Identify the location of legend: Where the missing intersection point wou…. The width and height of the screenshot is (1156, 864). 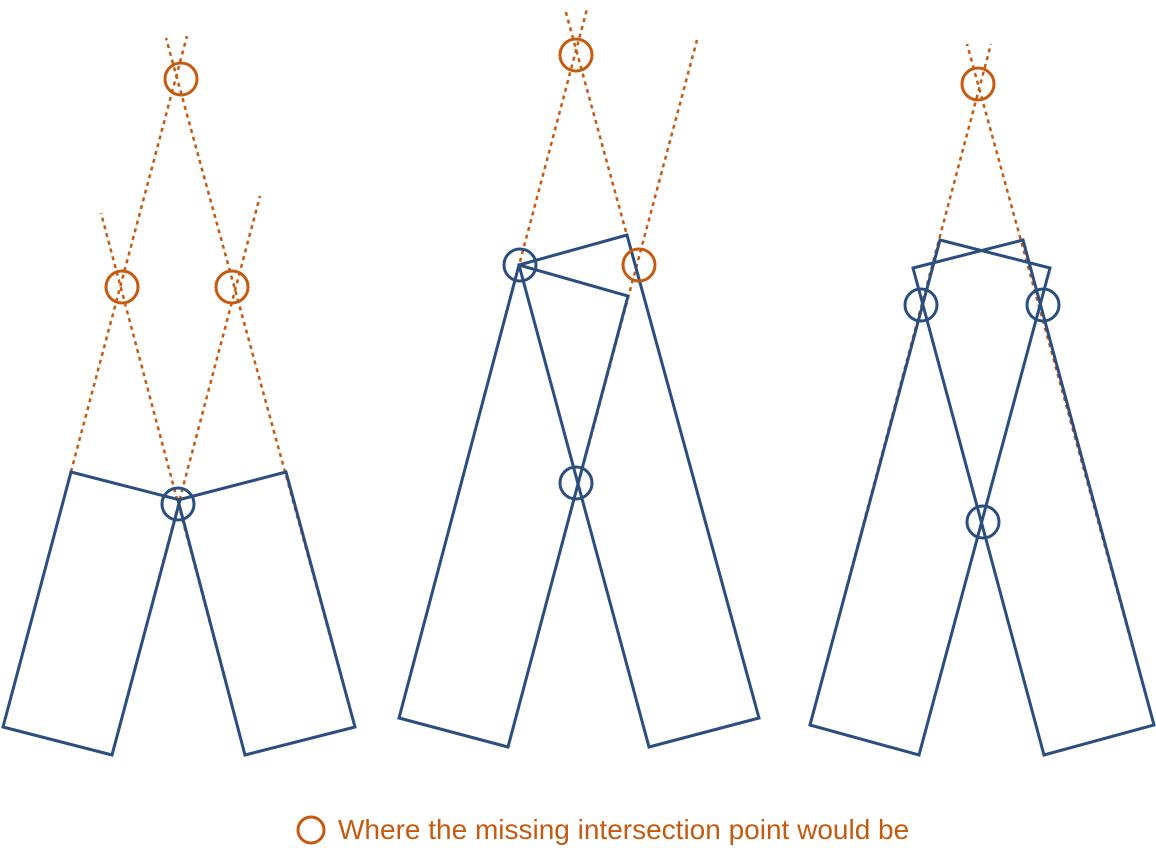
(602, 830).